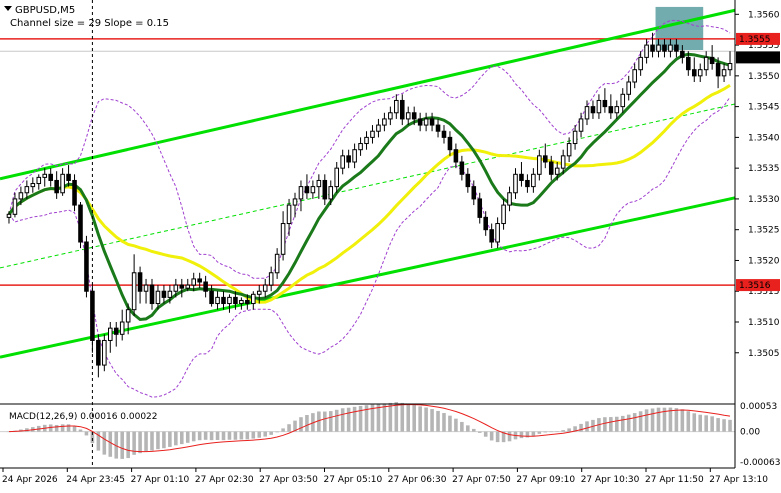 This screenshot has width=781, height=493. What do you see at coordinates (764, 231) in the screenshot?
I see `price-tick-label: 1.3525` at bounding box center [764, 231].